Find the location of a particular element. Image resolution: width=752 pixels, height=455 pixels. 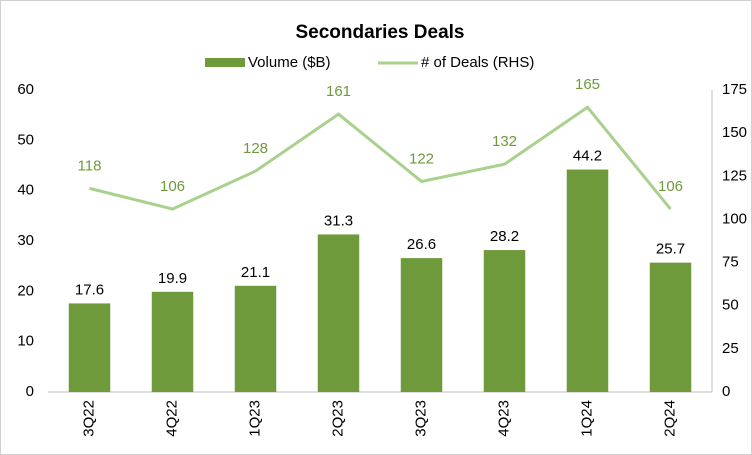

x-tick-label: 3Q22 is located at coordinates (88, 418).